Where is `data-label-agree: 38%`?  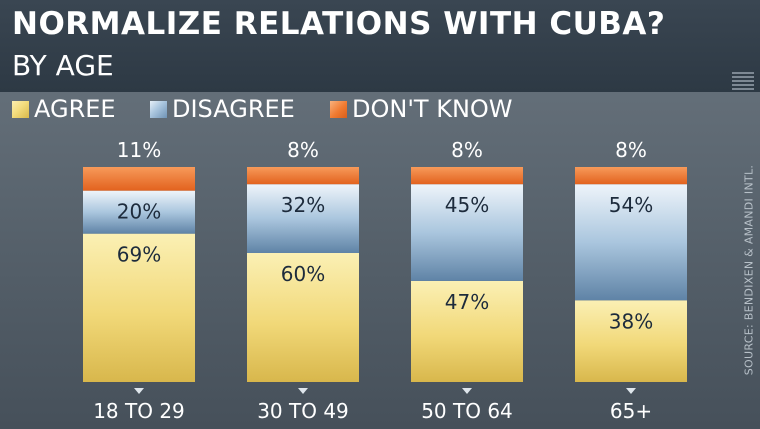
data-label-agree: 38% is located at coordinates (631, 321).